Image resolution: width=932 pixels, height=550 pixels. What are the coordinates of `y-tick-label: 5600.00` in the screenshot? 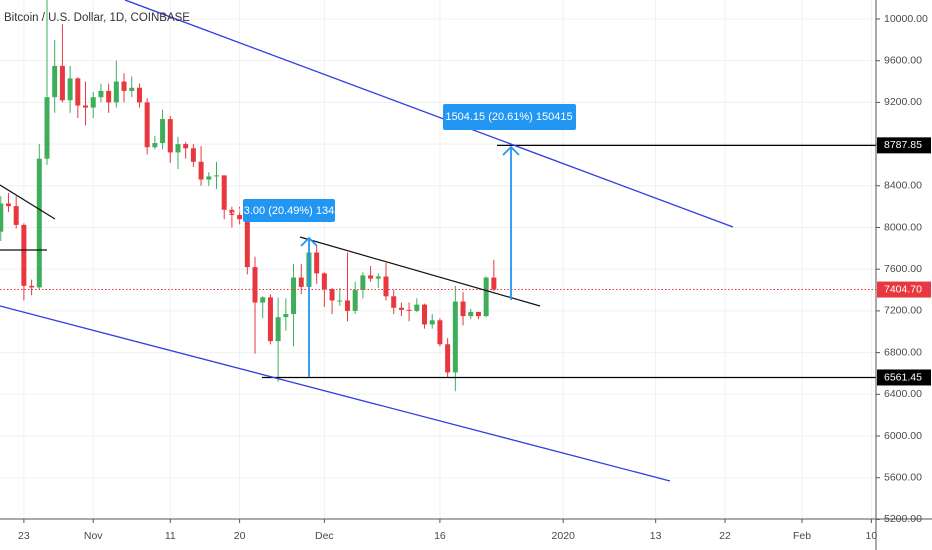 It's located at (903, 477).